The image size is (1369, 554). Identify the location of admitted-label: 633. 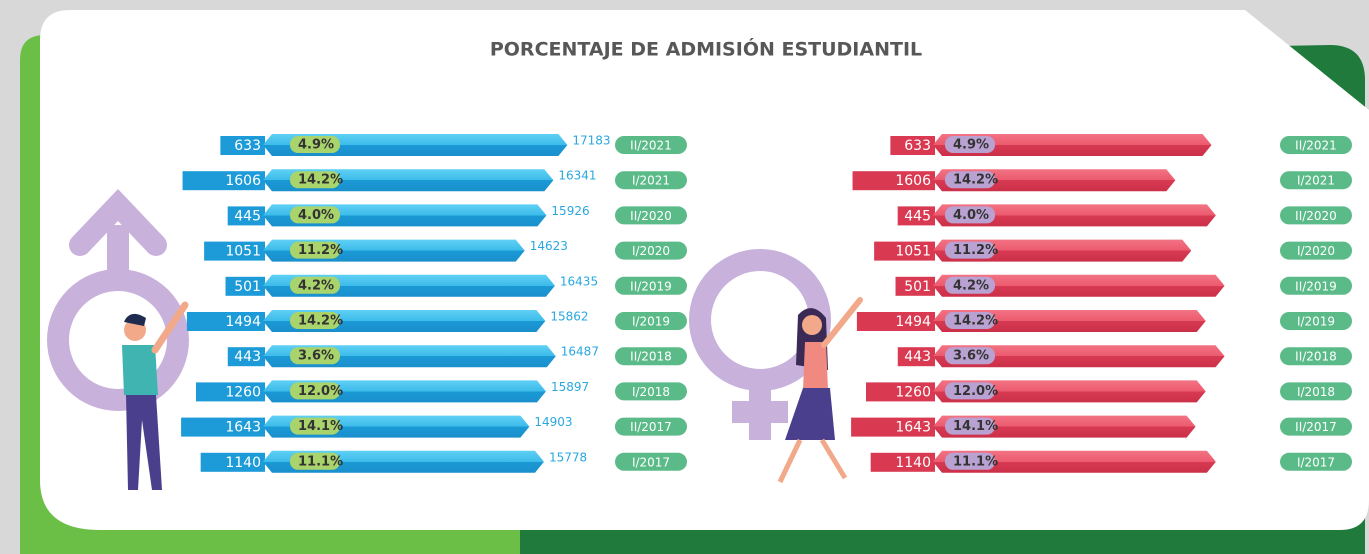
(247, 146).